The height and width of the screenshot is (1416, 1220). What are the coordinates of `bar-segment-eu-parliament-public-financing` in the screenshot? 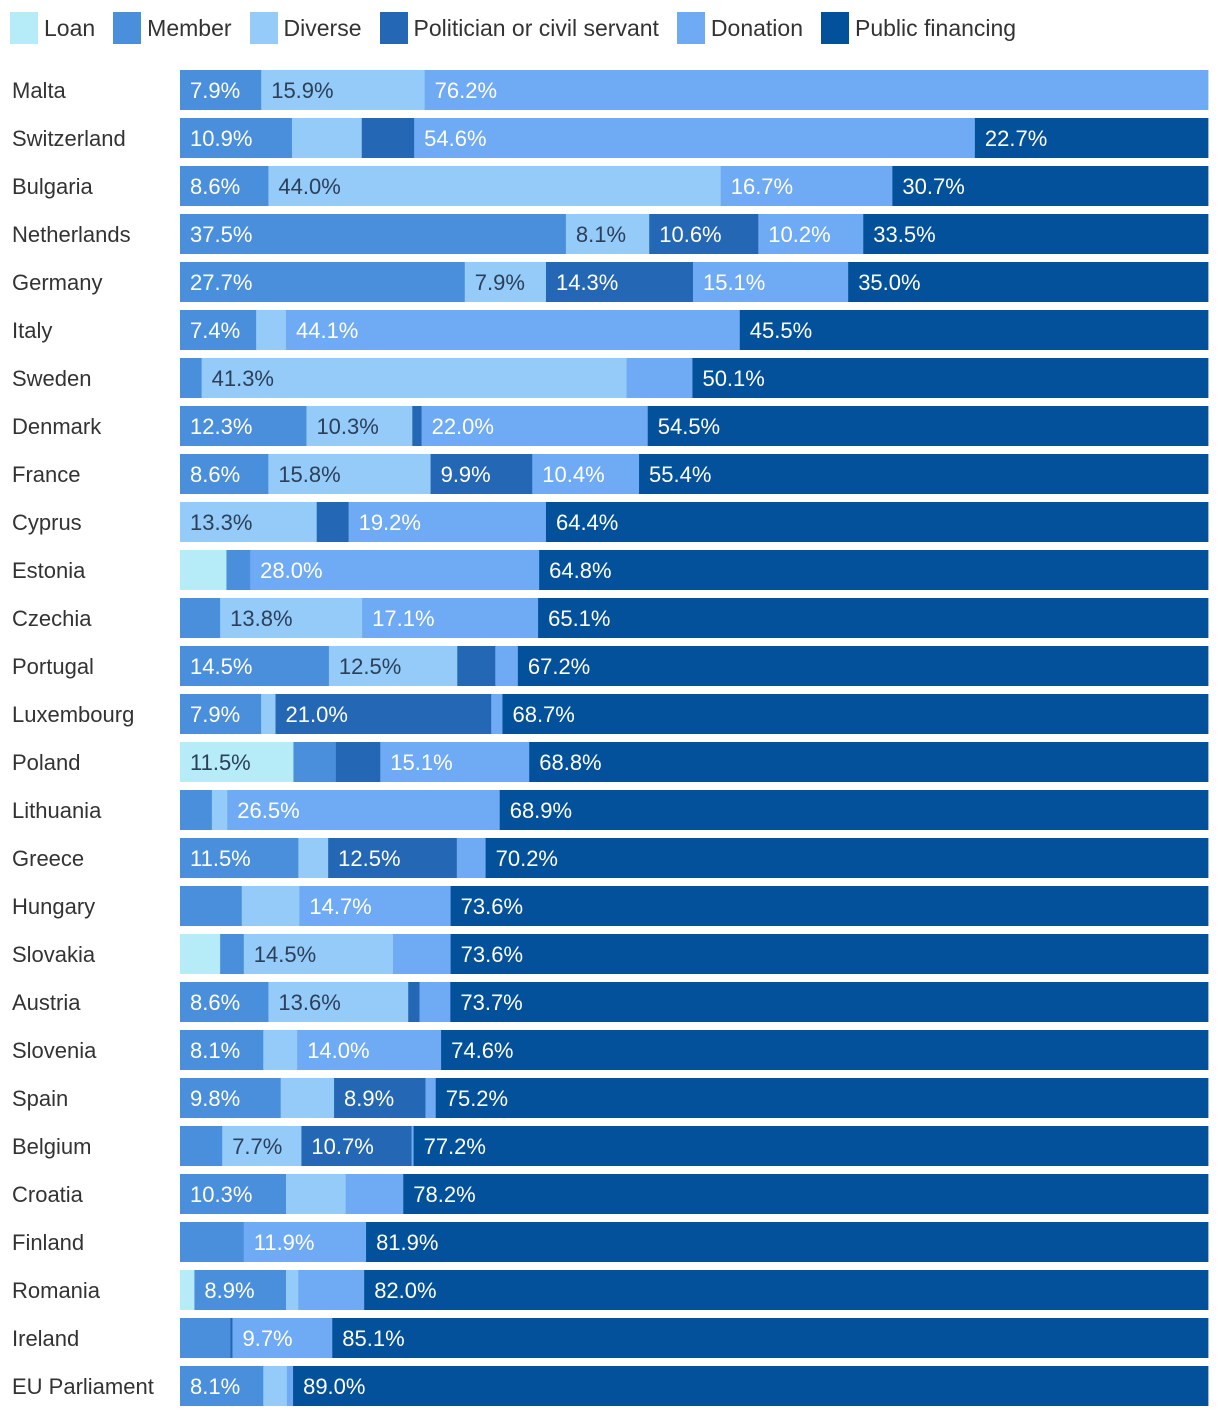 It's located at (751, 1386).